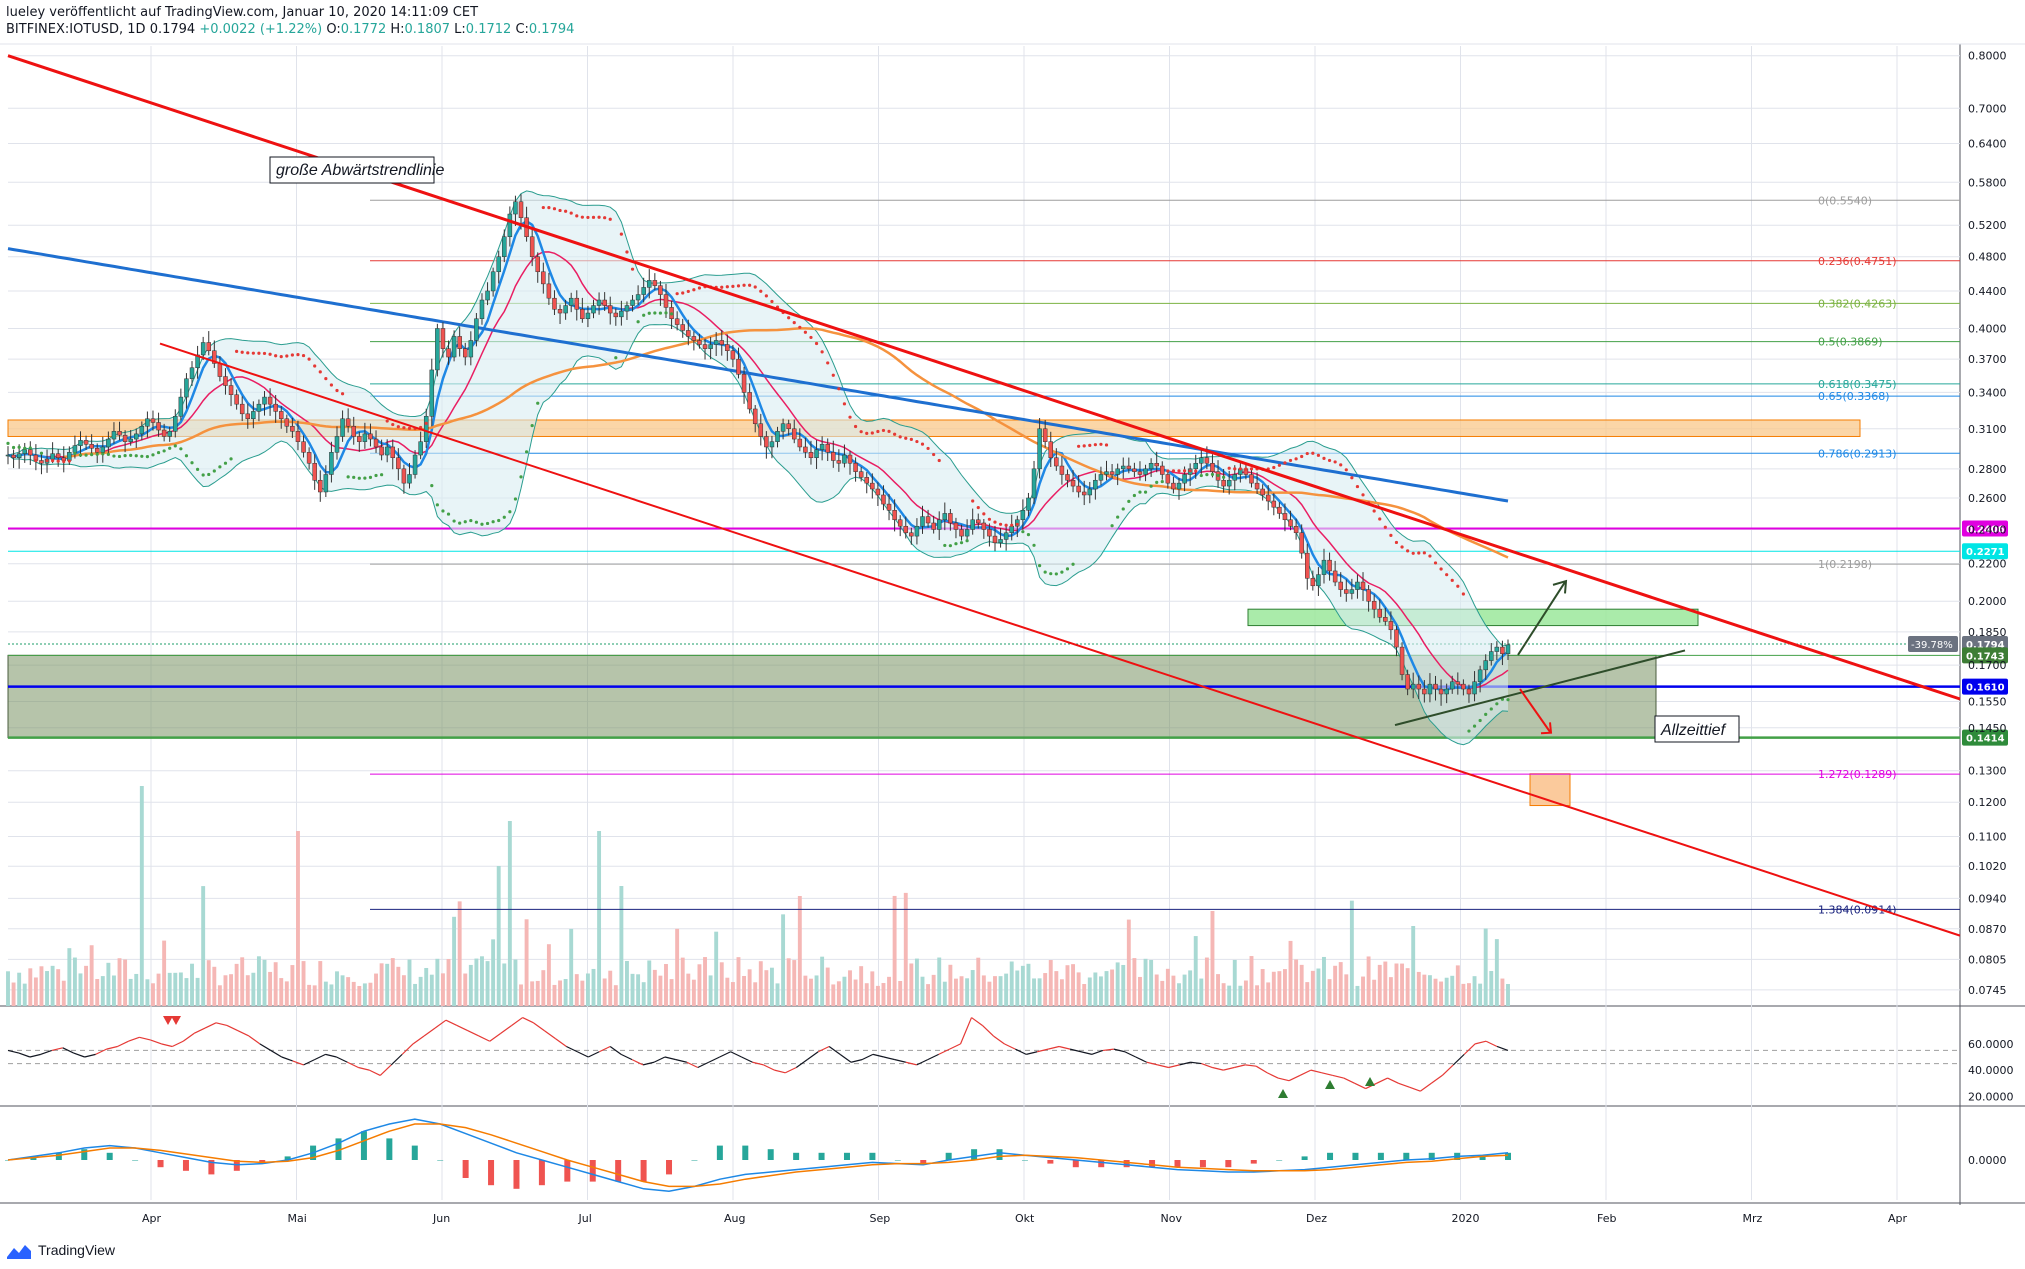 This screenshot has height=1269, width=2025. What do you see at coordinates (76, 29) in the screenshot?
I see `symbol-name: BITFINEX:IOTUSD, 1D` at bounding box center [76, 29].